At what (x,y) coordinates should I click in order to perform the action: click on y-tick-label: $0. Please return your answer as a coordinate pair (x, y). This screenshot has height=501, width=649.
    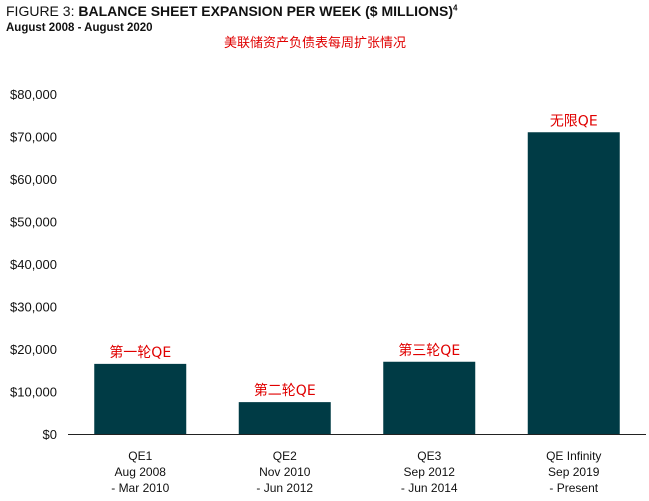
    Looking at the image, I should click on (50, 434).